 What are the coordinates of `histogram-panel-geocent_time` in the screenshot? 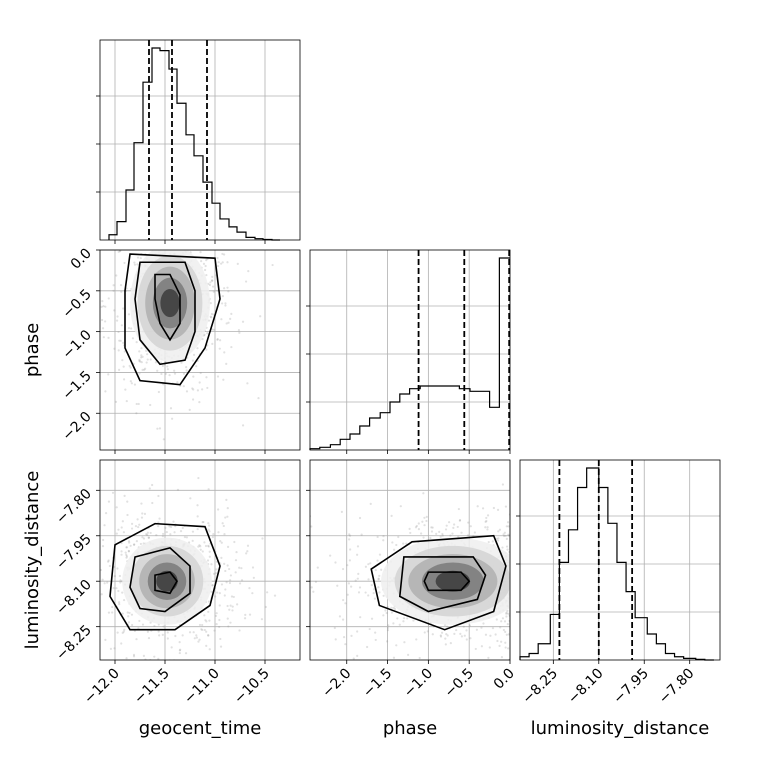 It's located at (198, 141).